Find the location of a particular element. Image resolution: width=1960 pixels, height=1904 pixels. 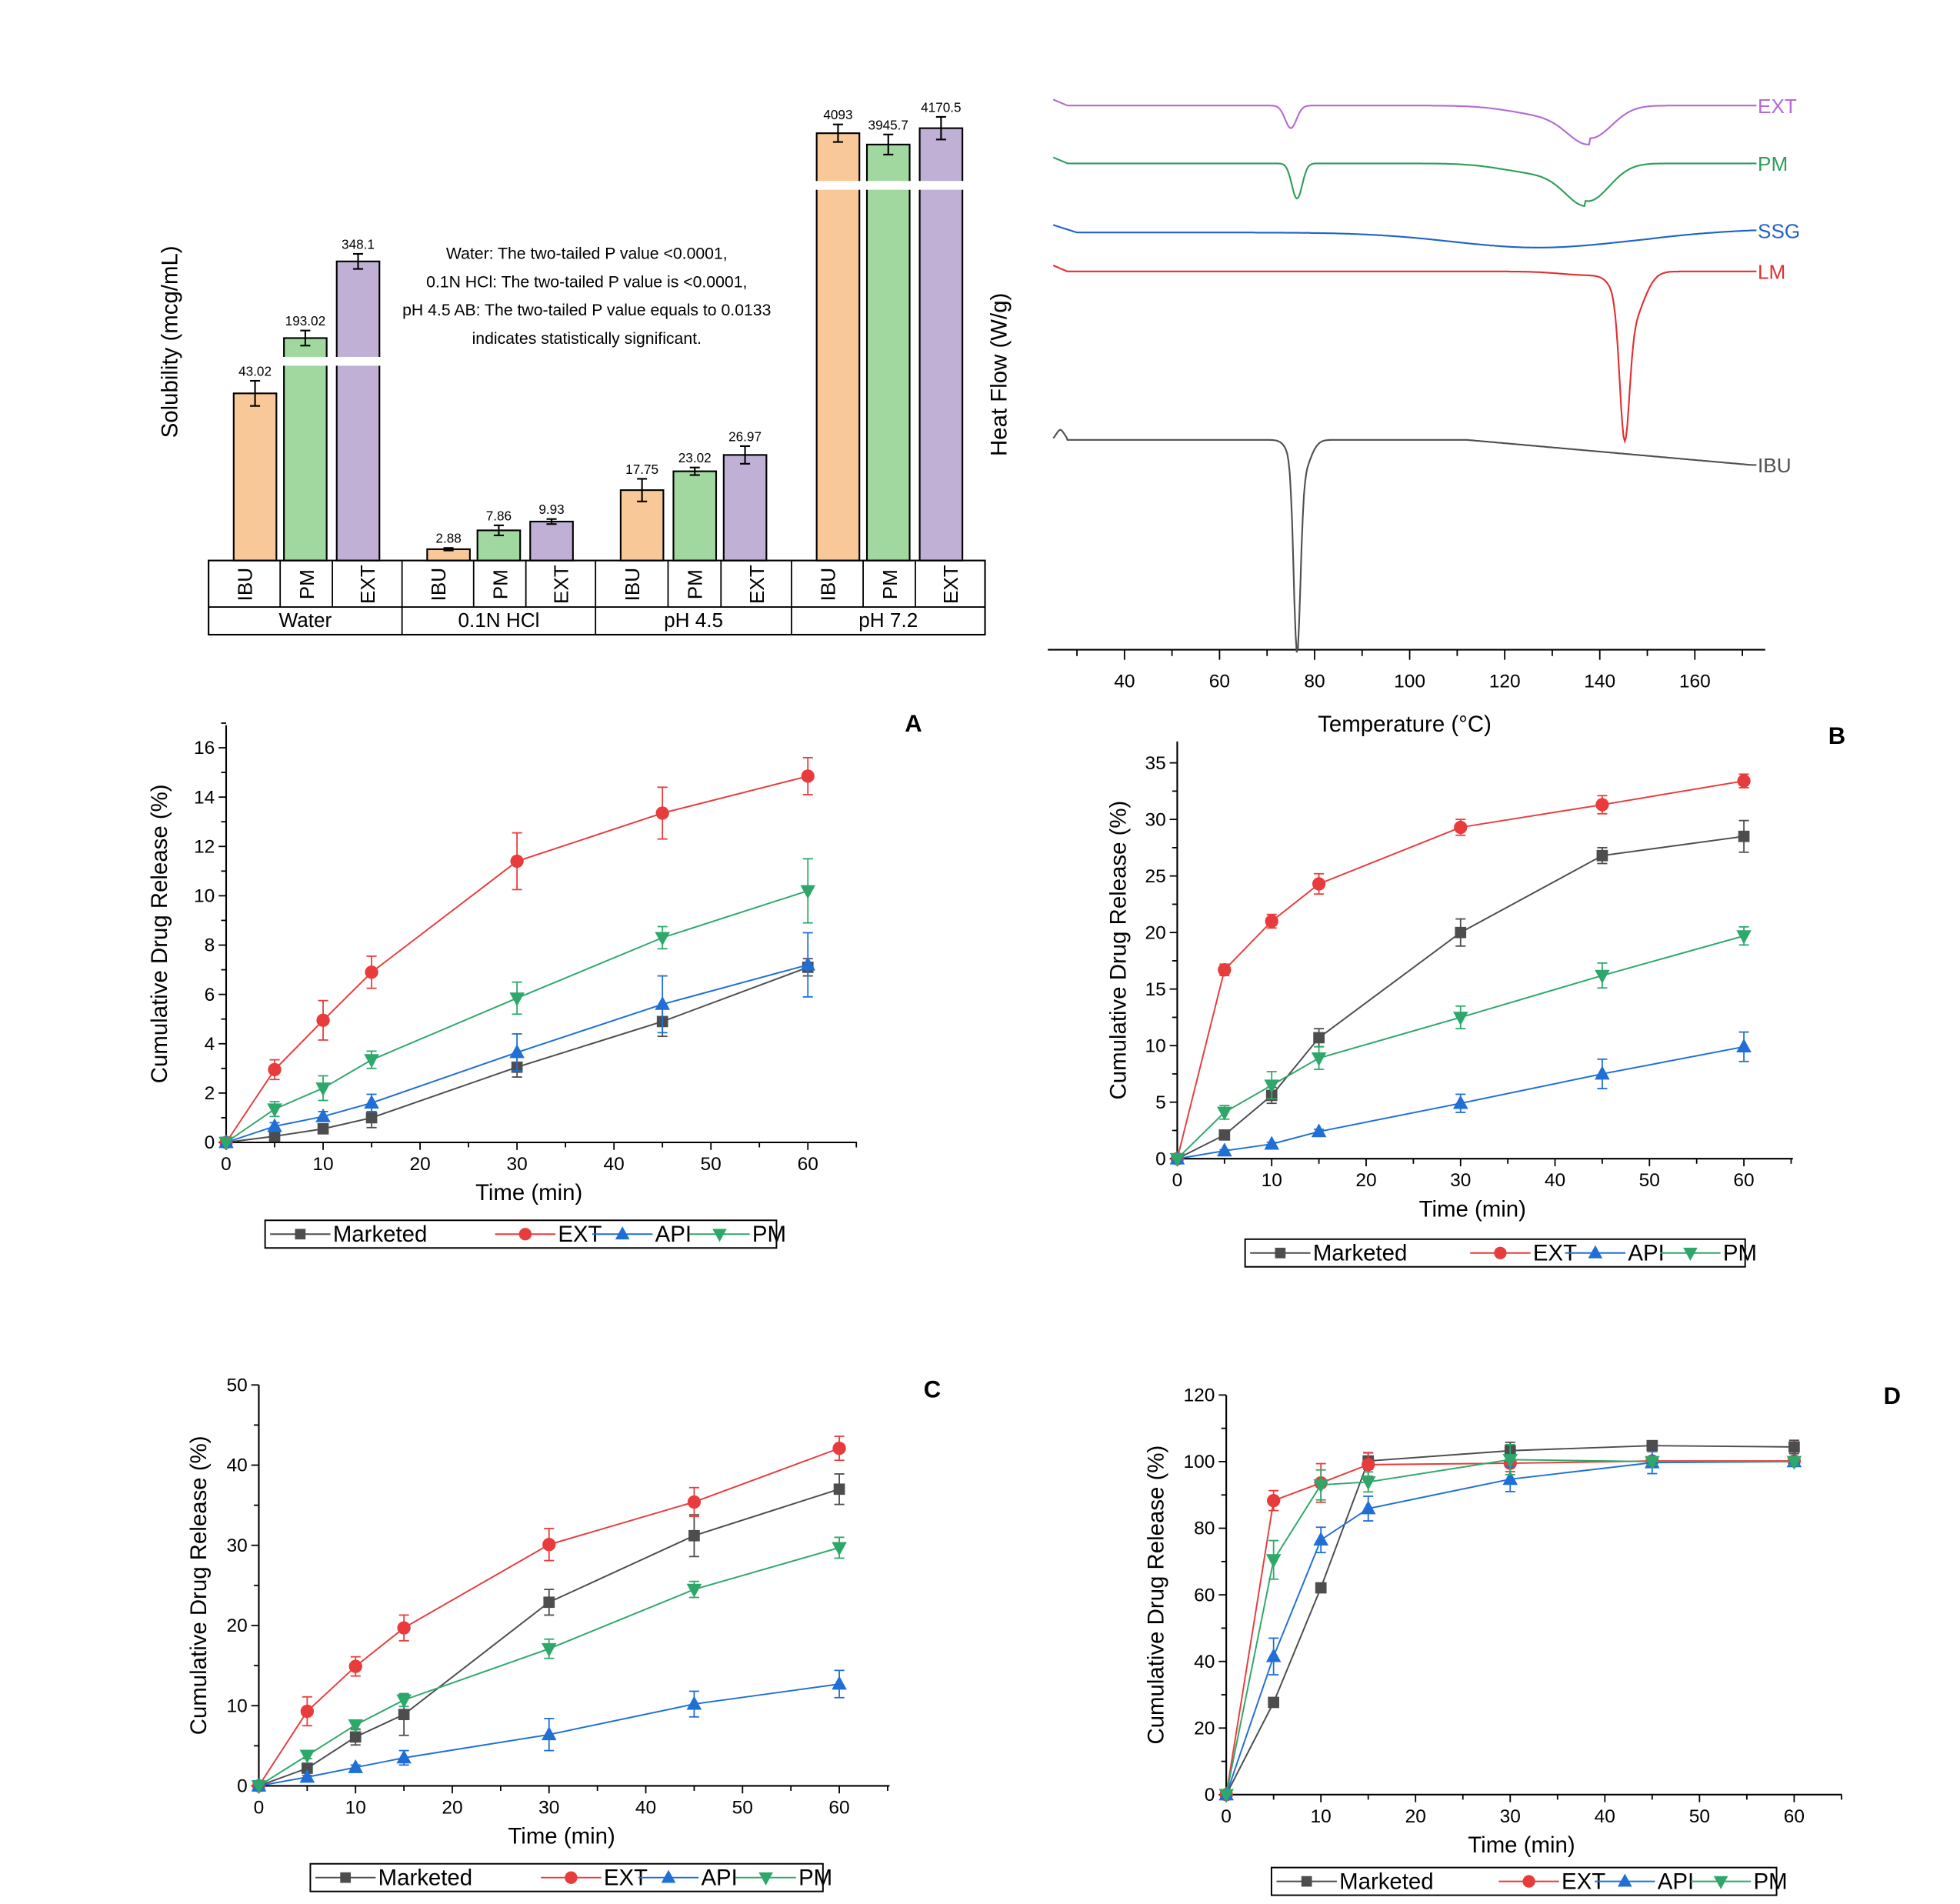

panel-label: C is located at coordinates (932, 1389).